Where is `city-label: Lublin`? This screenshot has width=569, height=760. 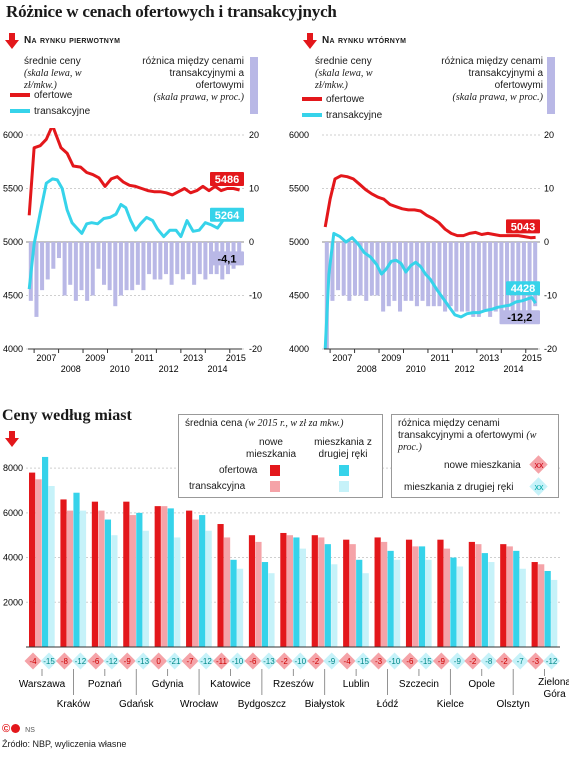
city-label: Lublin is located at coordinates (356, 684).